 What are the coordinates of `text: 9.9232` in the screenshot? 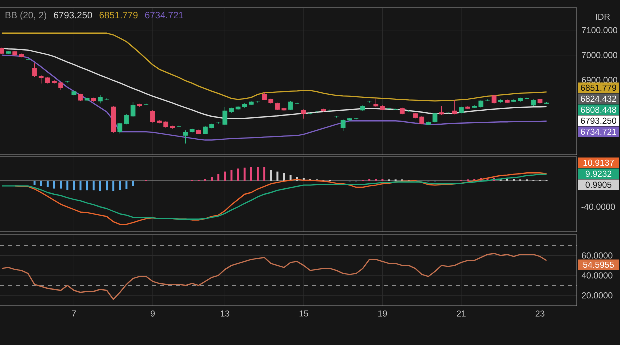 It's located at (599, 174).